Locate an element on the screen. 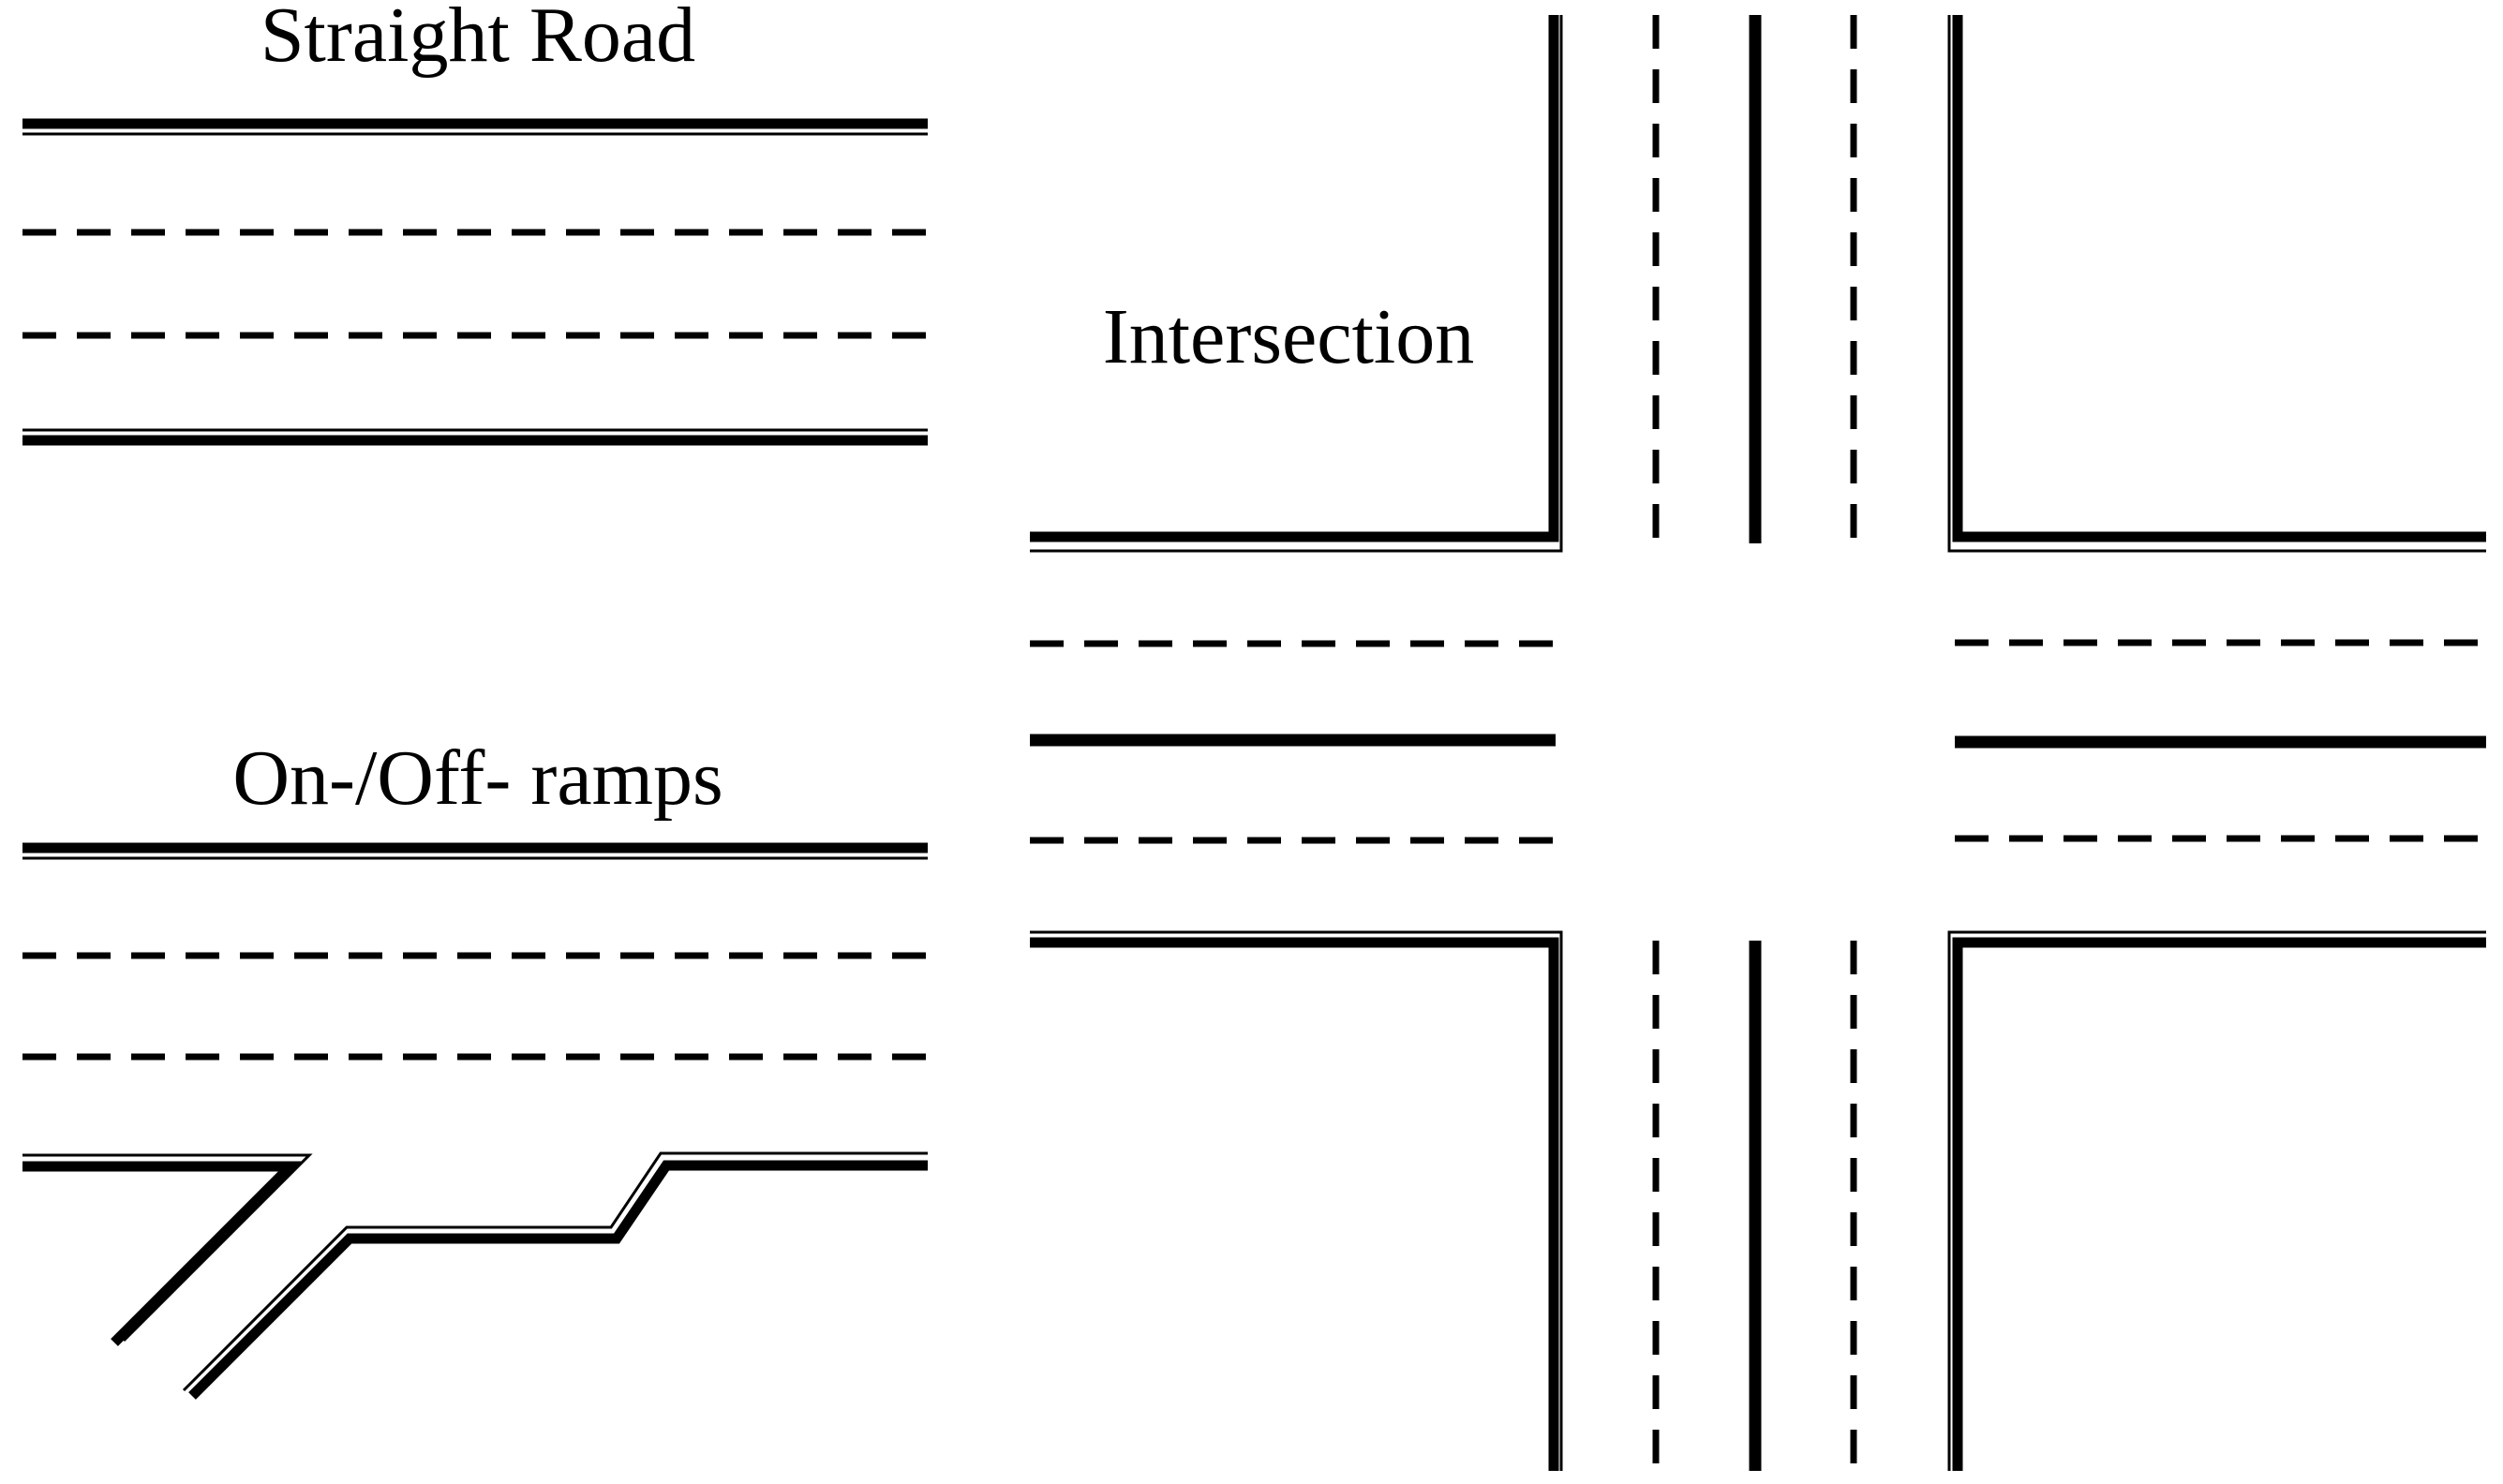 Image resolution: width=2503 pixels, height=1484 pixels. straight-road-bottom-edge is located at coordinates (475, 437).